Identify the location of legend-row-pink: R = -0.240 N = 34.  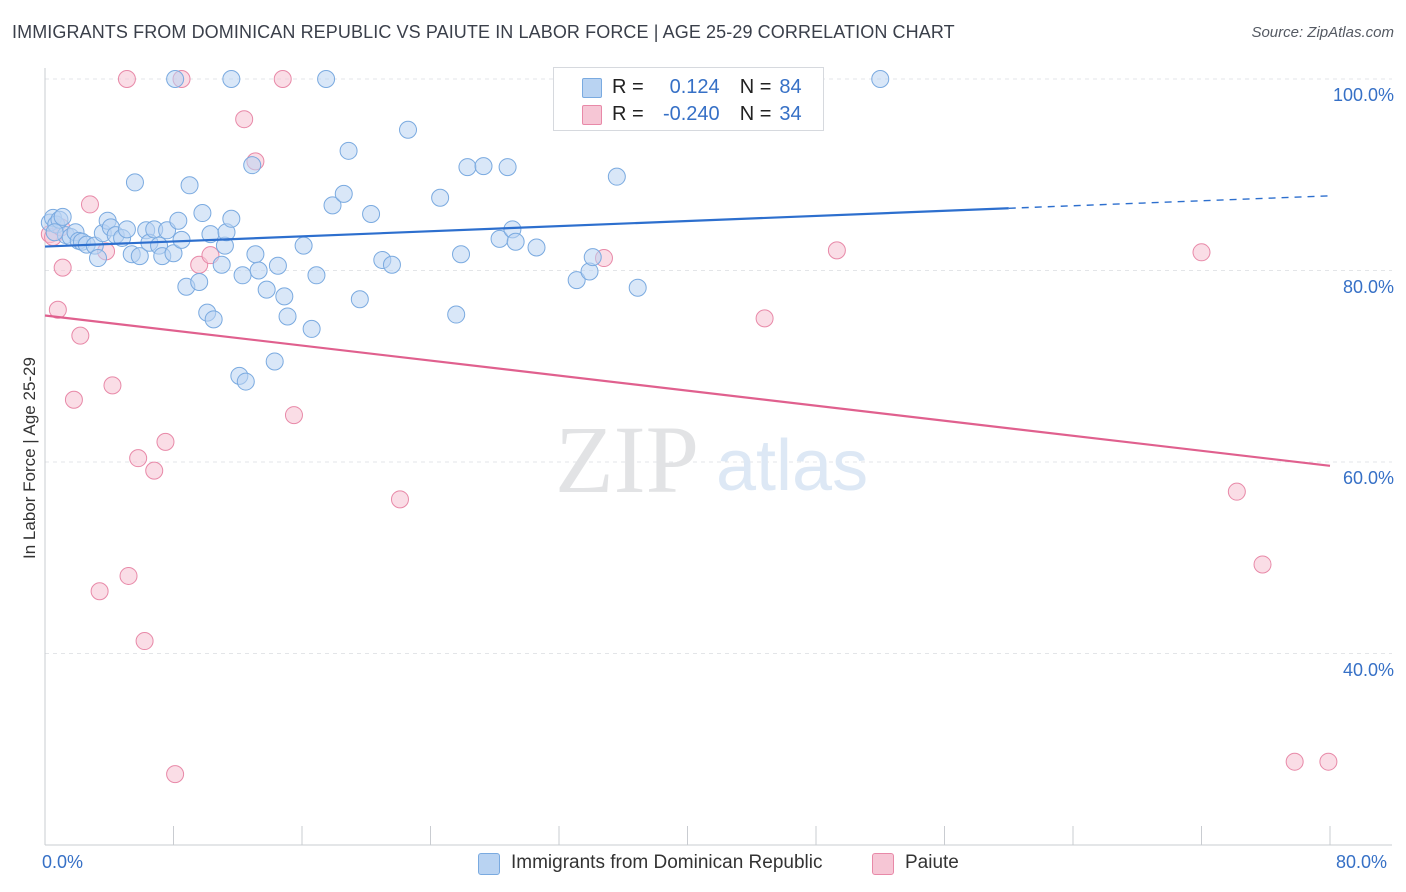
(707, 114).